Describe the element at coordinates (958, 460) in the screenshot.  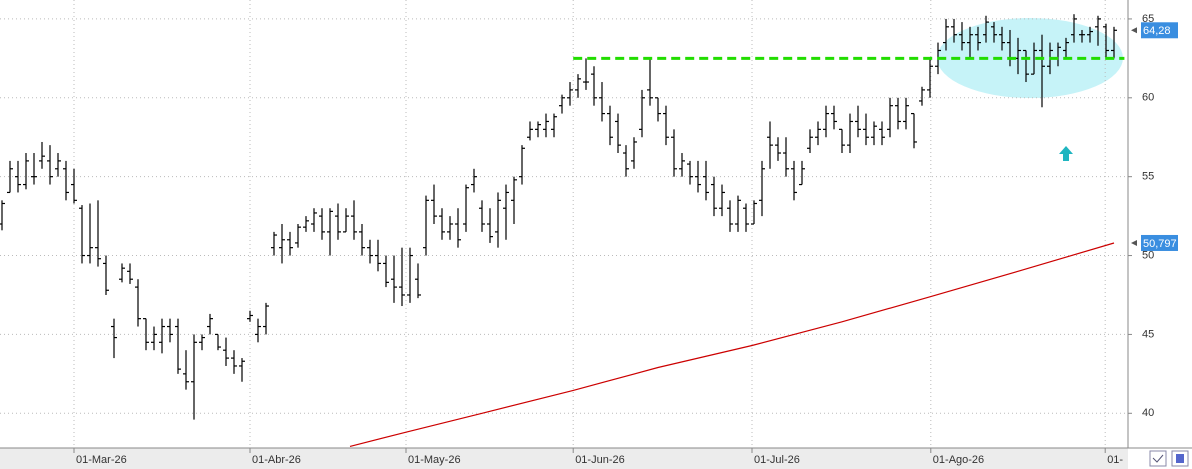
I see `x-tick-label: 01-Ago-26` at that location.